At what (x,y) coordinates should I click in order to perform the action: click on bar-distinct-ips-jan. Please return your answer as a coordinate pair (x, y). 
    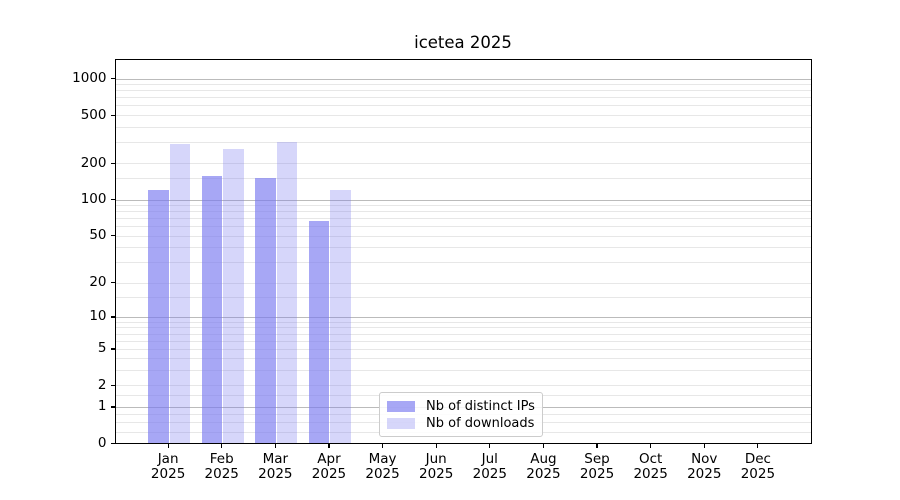
    Looking at the image, I should click on (158, 317).